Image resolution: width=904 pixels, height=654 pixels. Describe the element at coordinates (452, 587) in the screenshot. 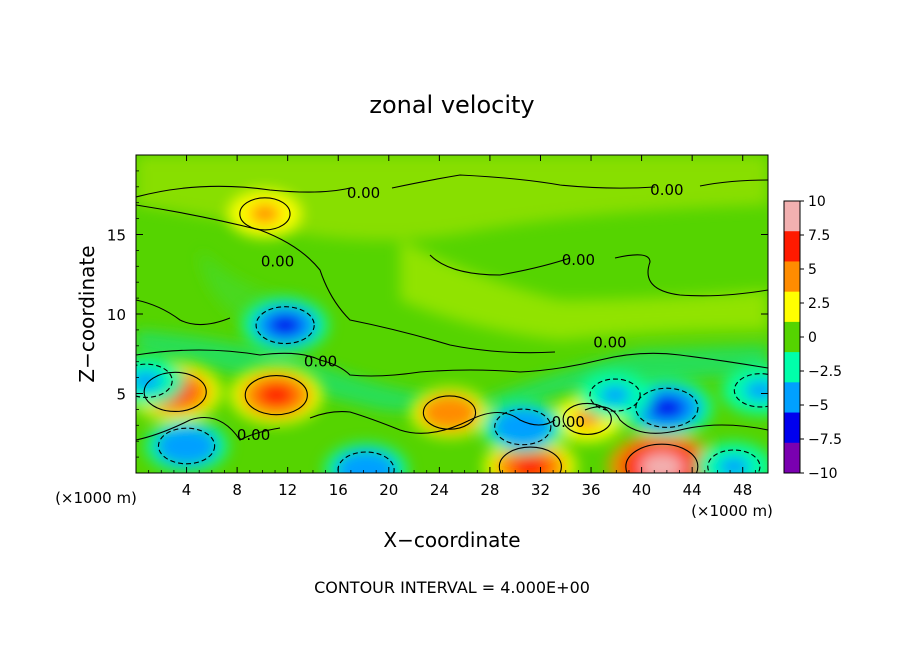

I see `contour-interval-note: CONTOUR INTERVAL = 4.000E+00` at that location.